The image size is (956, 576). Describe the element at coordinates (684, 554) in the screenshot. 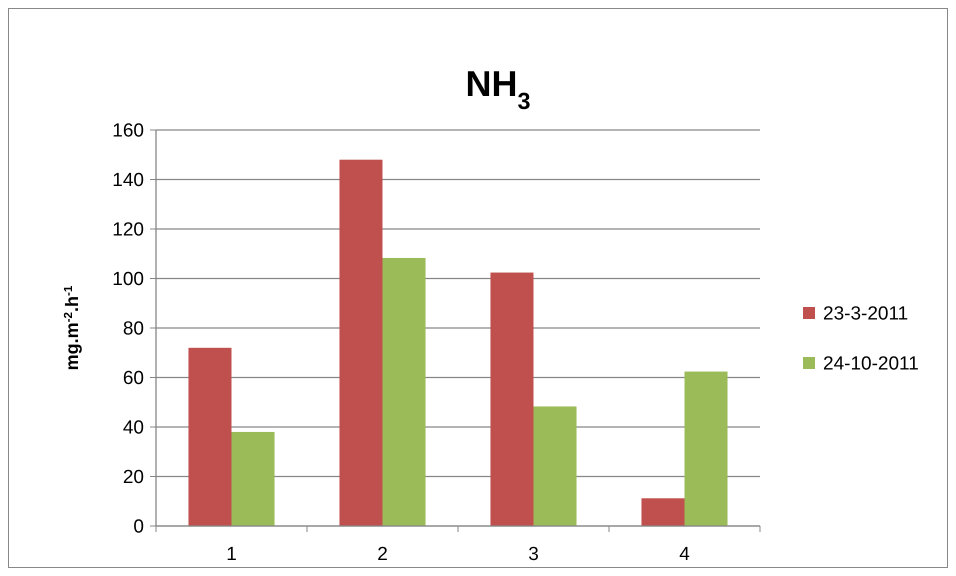

I see `x-tick-label: 4` at that location.